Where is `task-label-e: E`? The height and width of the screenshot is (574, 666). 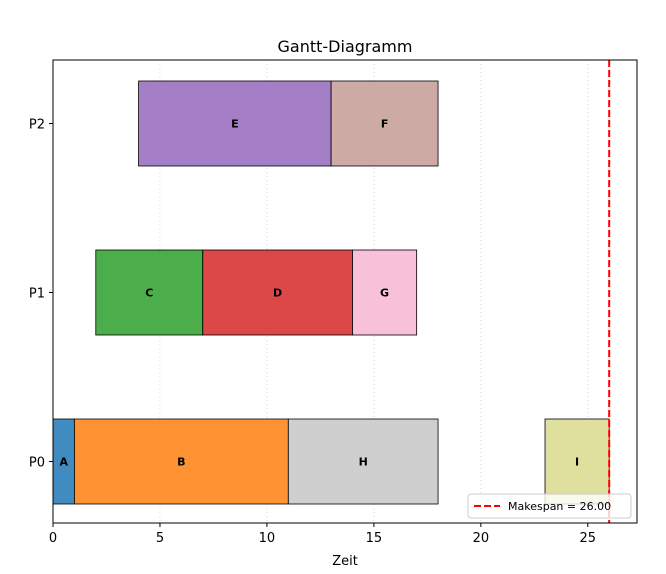 task-label-e: E is located at coordinates (235, 124).